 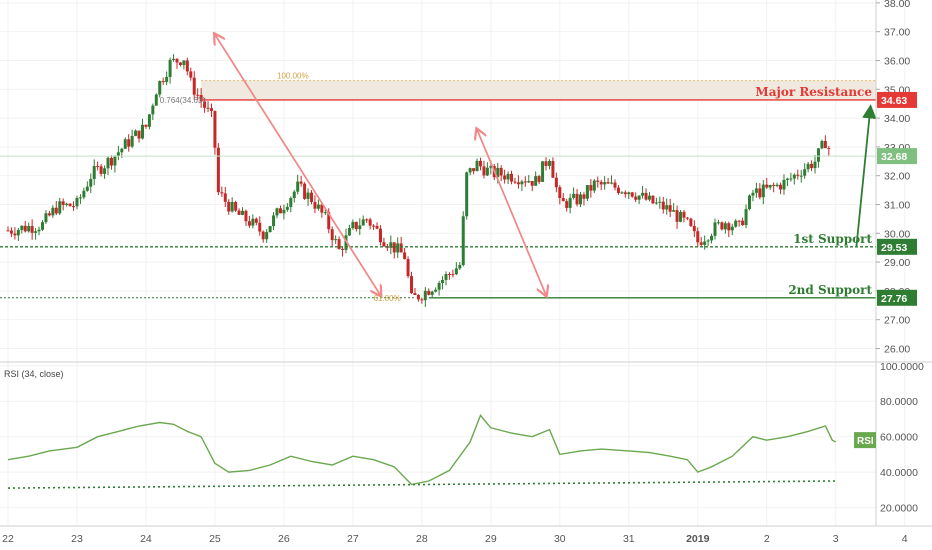 I want to click on time-tick-label: 22, so click(x=8, y=539).